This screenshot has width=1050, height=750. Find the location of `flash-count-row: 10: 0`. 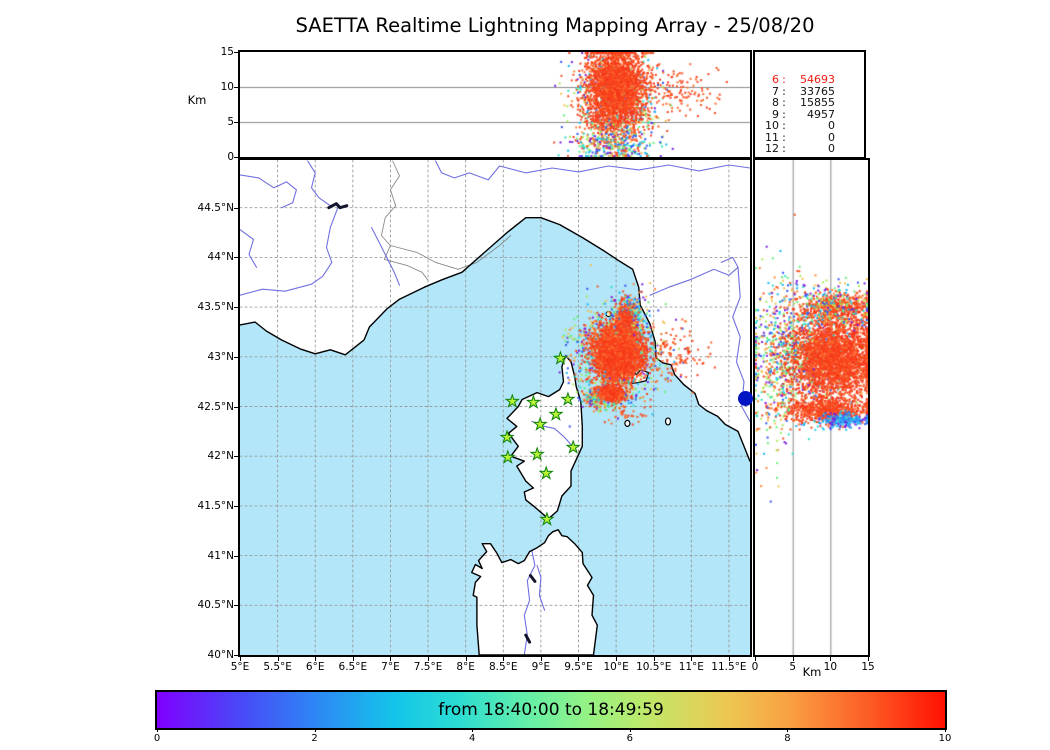

flash-count-row: 10: 0 is located at coordinates (809, 126).